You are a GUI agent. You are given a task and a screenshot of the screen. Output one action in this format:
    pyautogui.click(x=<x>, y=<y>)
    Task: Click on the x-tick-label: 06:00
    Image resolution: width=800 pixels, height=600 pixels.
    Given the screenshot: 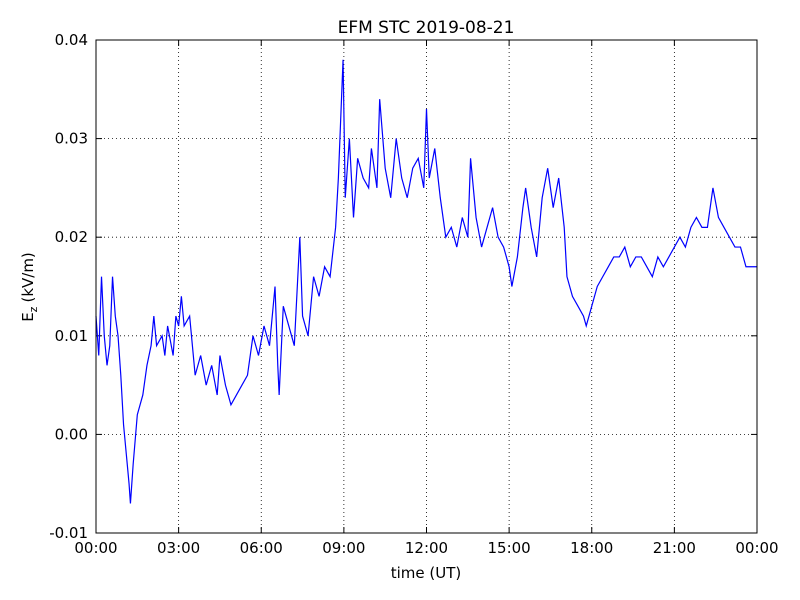 What is the action you would take?
    pyautogui.click(x=261, y=548)
    